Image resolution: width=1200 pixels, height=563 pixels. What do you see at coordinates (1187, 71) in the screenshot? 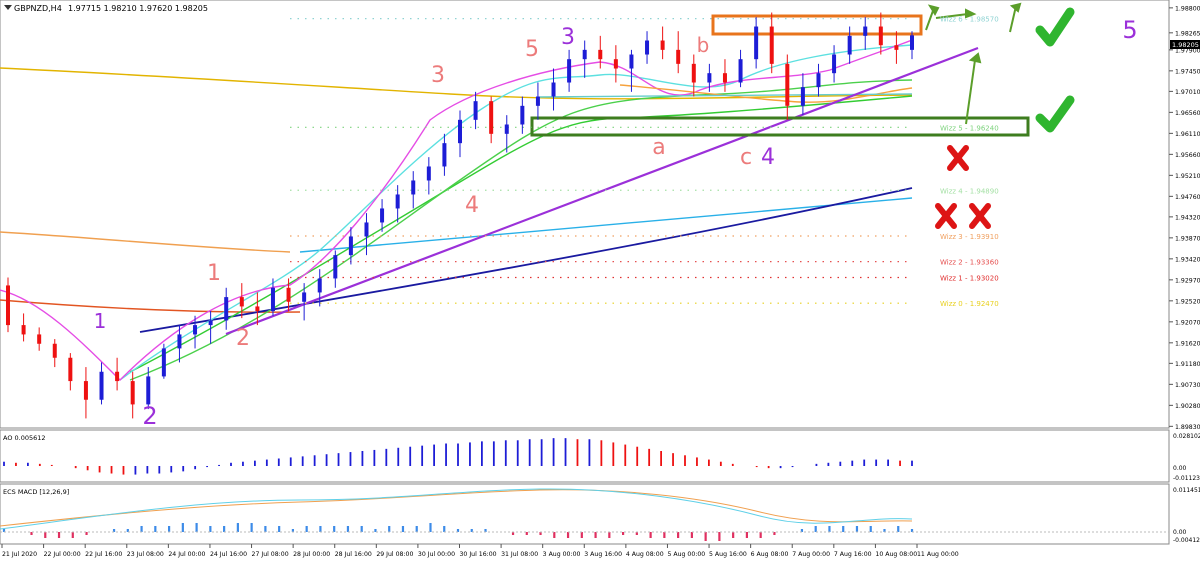
I see `y-tick-label: 1.97450` at bounding box center [1187, 71].